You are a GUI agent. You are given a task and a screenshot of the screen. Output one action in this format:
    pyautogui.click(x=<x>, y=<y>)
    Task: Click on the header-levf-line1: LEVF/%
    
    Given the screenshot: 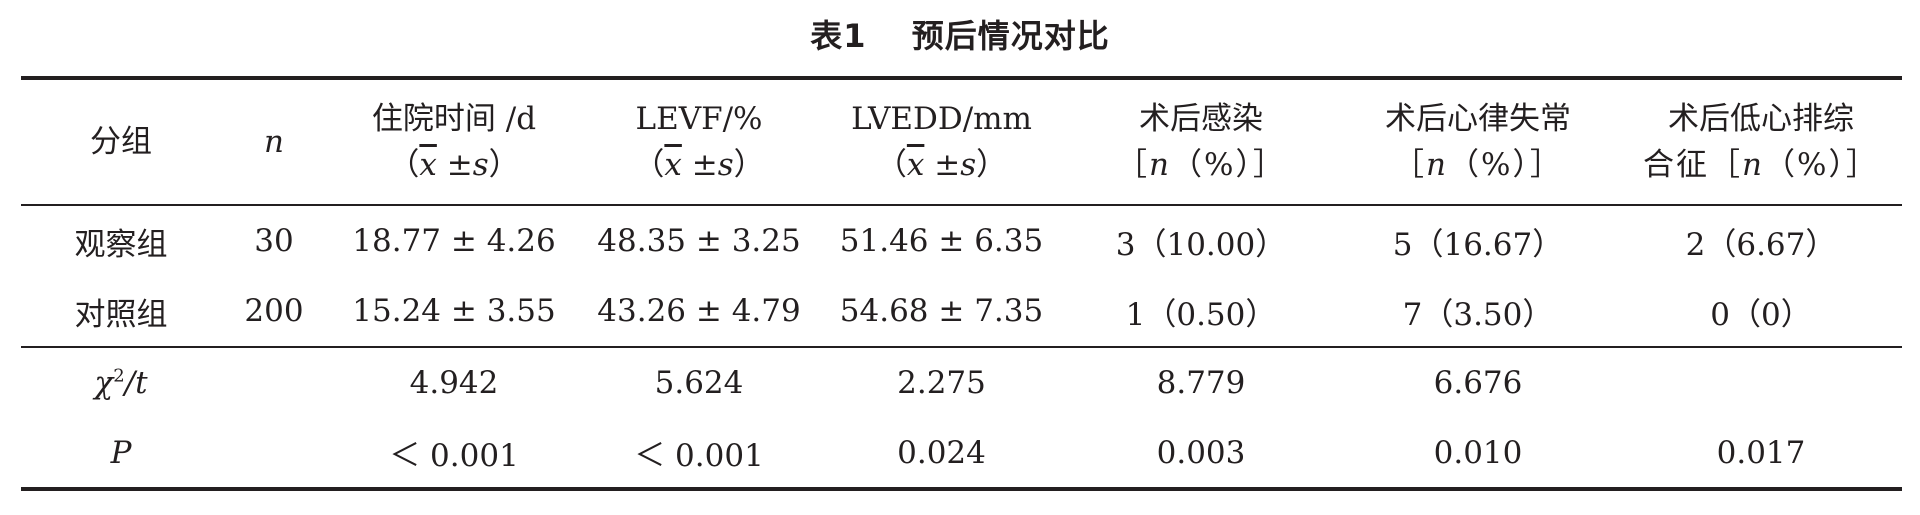 What is the action you would take?
    pyautogui.click(x=699, y=119)
    